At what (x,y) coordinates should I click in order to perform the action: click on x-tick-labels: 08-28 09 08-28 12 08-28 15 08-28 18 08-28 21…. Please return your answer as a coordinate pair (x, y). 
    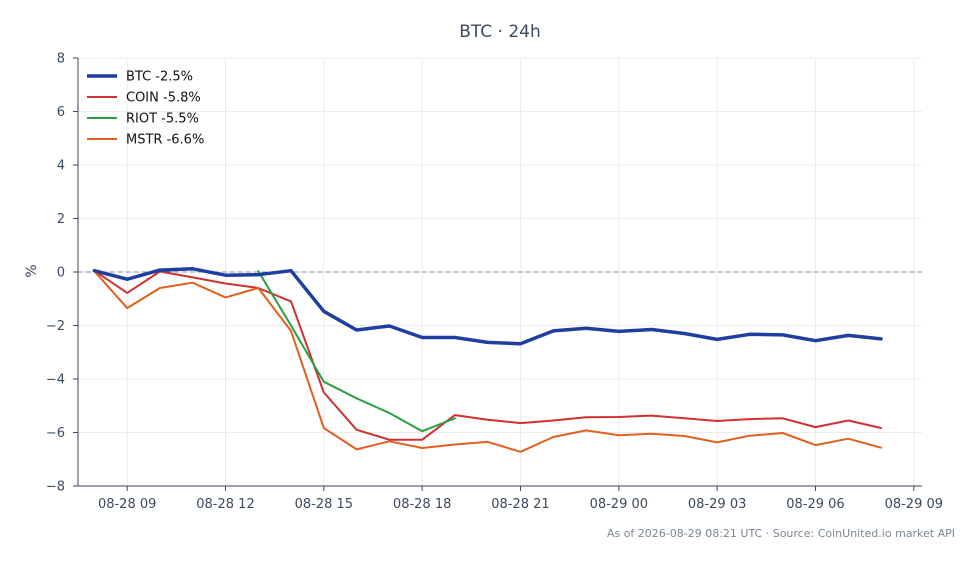
    Looking at the image, I should click on (520, 504).